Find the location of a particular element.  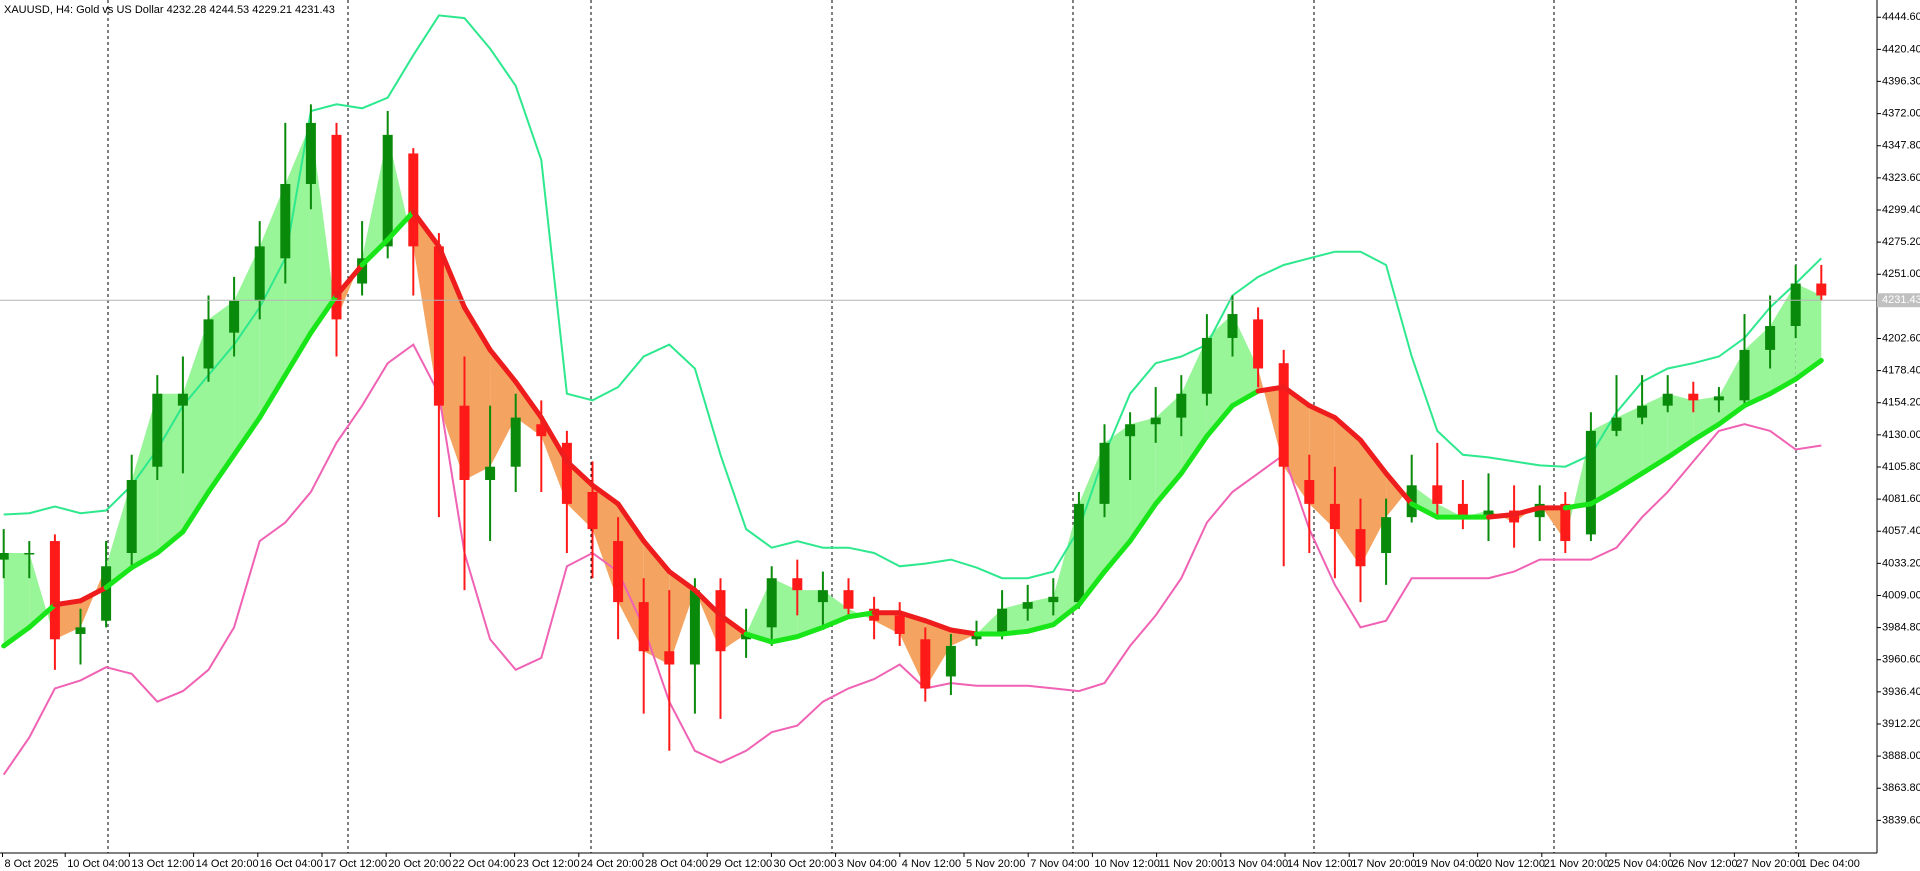

y-tick-label: 4372.00 is located at coordinates (1901, 114).